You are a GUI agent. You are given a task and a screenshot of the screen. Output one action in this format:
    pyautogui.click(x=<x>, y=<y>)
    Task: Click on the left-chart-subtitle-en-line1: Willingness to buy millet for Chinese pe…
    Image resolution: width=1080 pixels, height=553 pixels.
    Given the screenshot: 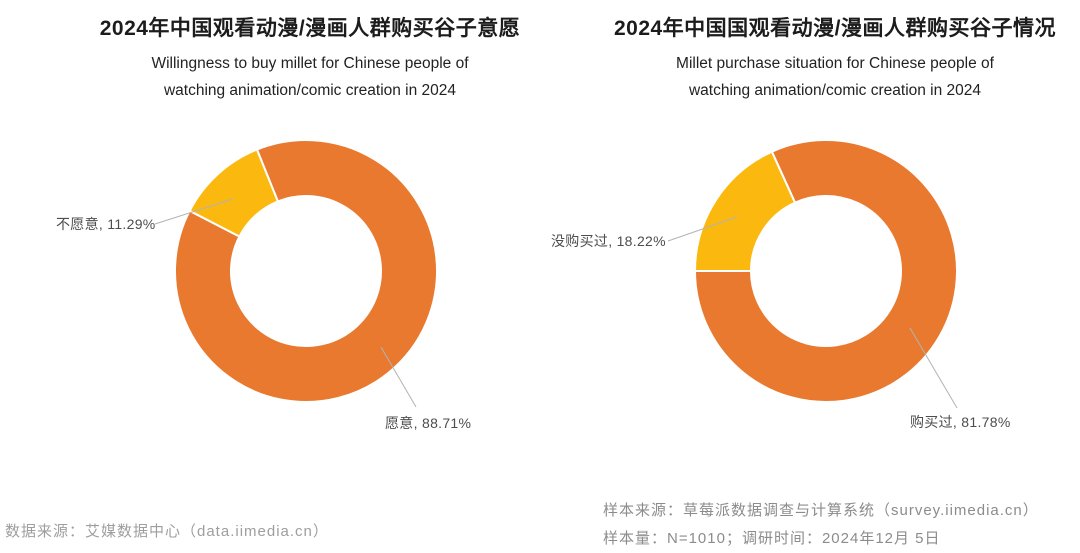 What is the action you would take?
    pyautogui.click(x=310, y=63)
    